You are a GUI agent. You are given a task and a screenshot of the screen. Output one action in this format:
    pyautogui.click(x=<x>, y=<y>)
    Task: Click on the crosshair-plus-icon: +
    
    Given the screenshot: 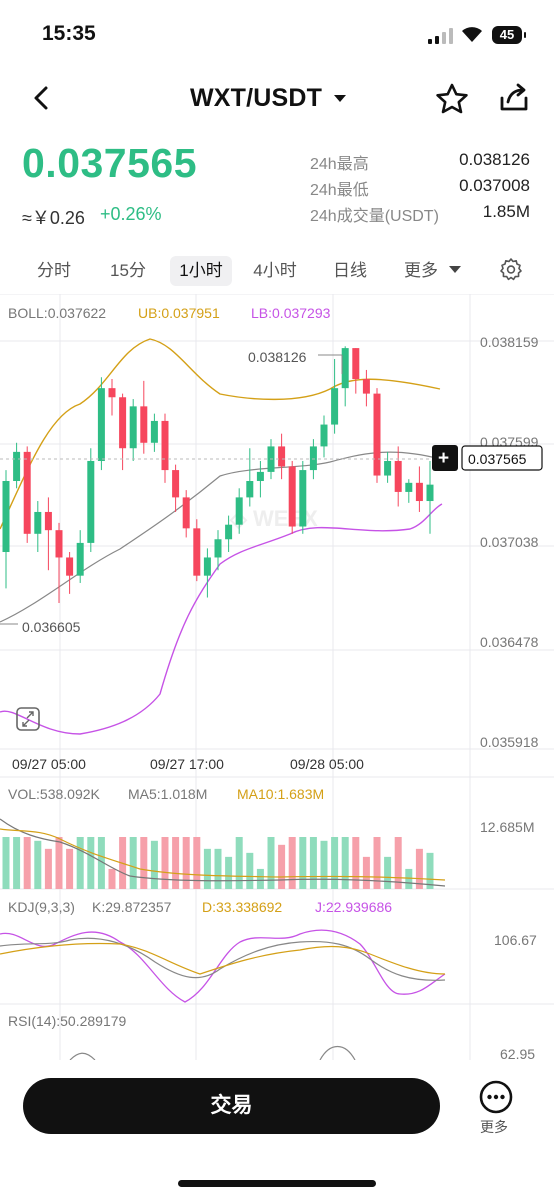 What is the action you would take?
    pyautogui.click(x=443, y=458)
    